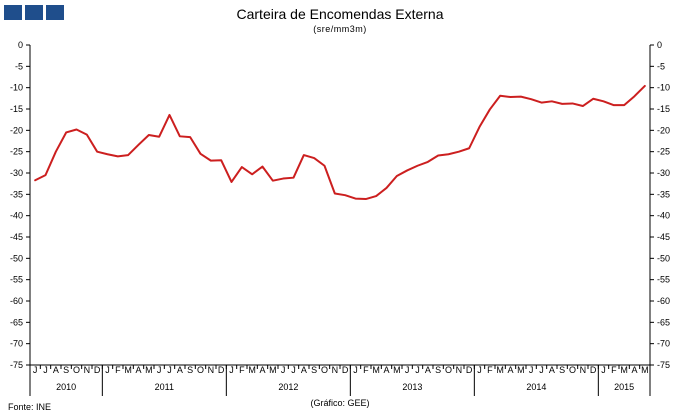  I want to click on y-tick-label-left: -50, so click(16, 258).